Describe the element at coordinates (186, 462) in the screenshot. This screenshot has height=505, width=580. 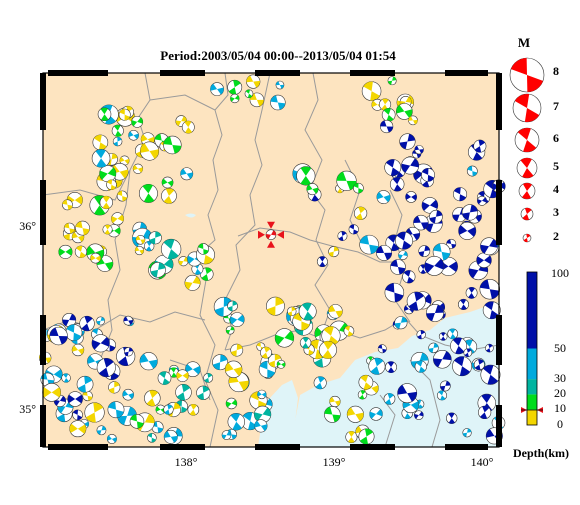
I see `x-tick-label: 138°` at that location.